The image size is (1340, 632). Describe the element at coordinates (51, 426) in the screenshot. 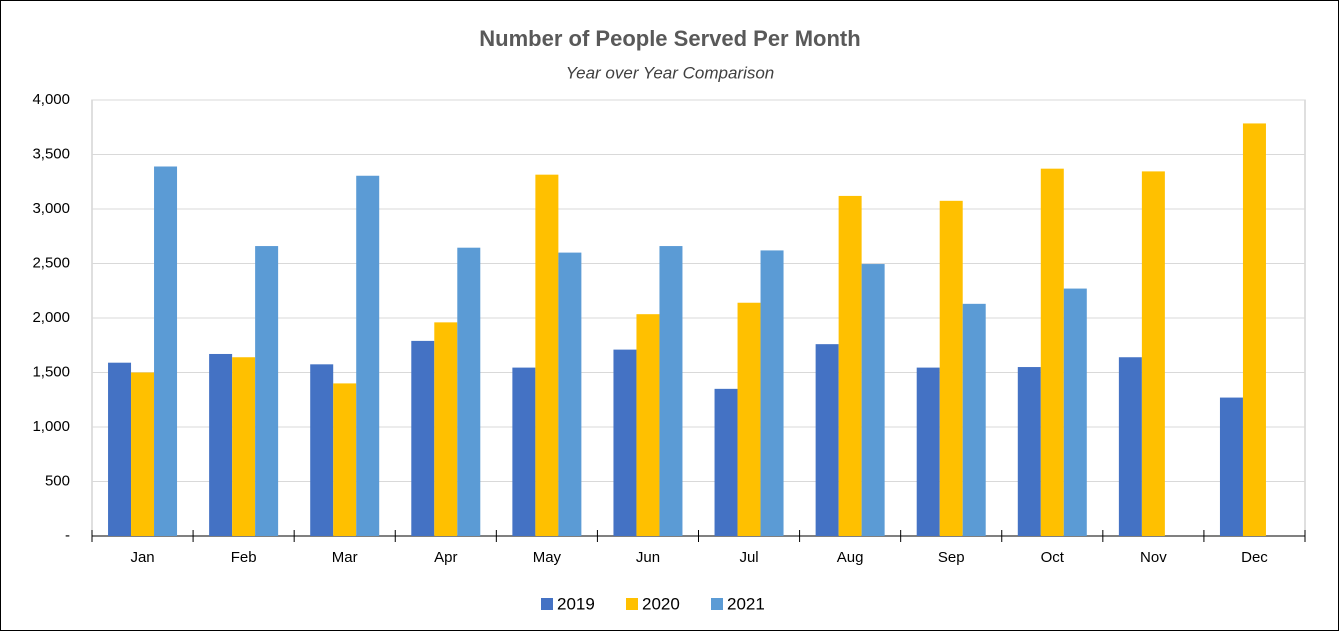

I see `y-tick-label: 1,000` at that location.